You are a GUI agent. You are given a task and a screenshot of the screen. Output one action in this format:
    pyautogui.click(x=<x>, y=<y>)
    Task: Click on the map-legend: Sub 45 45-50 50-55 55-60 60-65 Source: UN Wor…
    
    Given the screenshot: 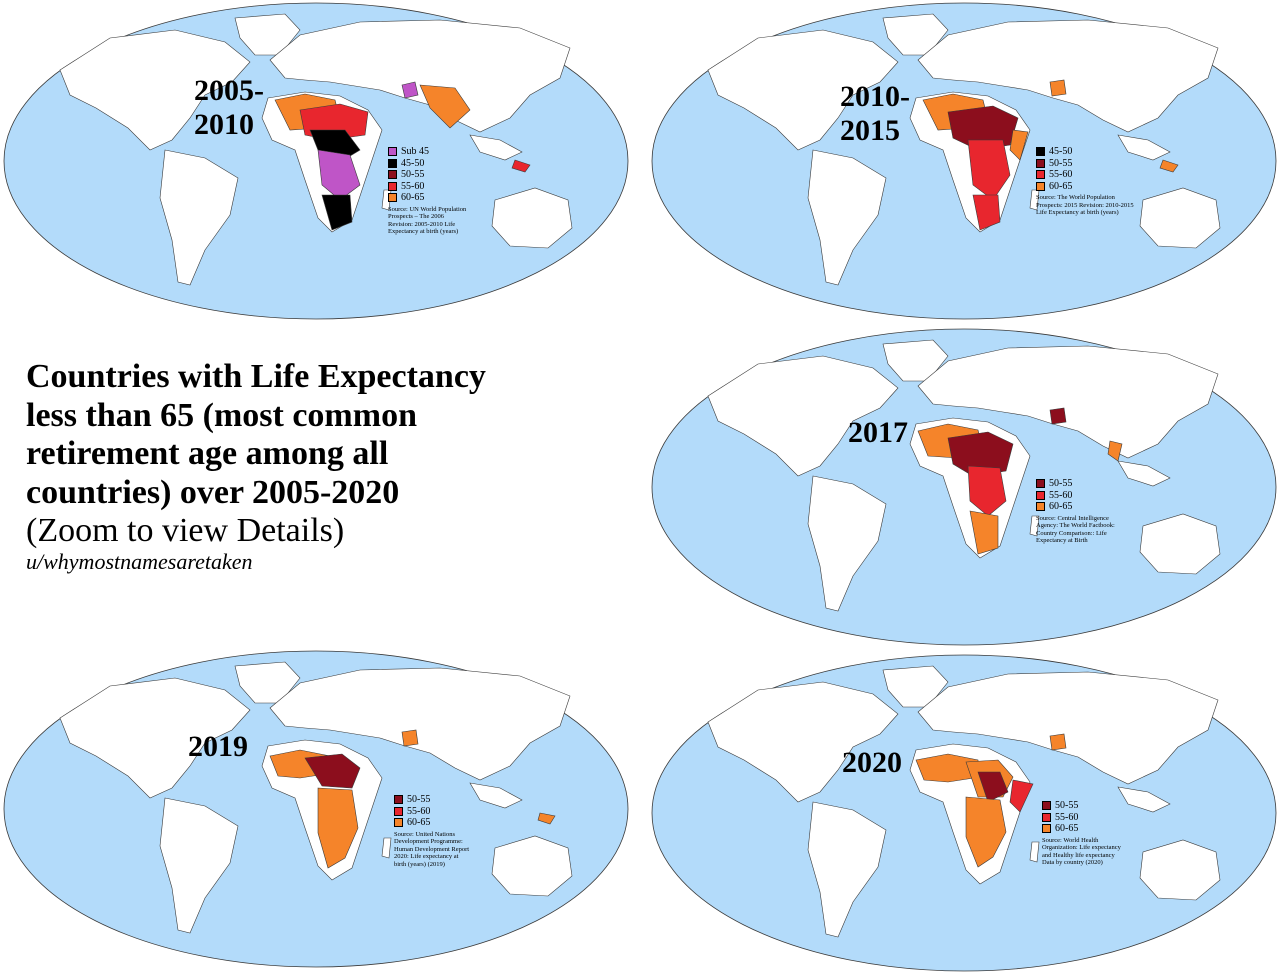 What is the action you would take?
    pyautogui.click(x=427, y=191)
    